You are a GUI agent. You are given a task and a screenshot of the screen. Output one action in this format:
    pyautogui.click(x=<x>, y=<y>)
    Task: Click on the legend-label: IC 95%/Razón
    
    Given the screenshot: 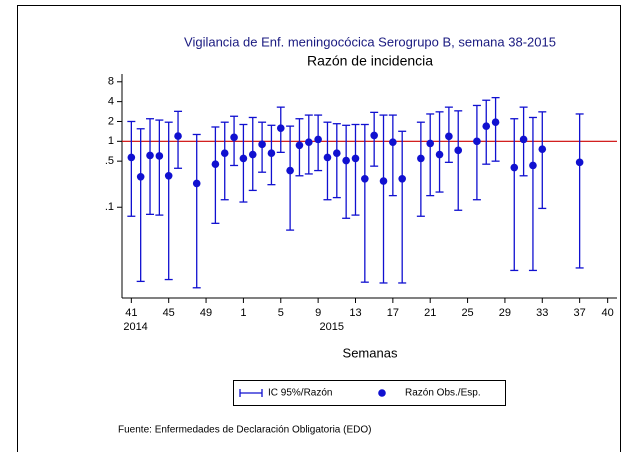 What is the action you would take?
    pyautogui.click(x=300, y=393)
    